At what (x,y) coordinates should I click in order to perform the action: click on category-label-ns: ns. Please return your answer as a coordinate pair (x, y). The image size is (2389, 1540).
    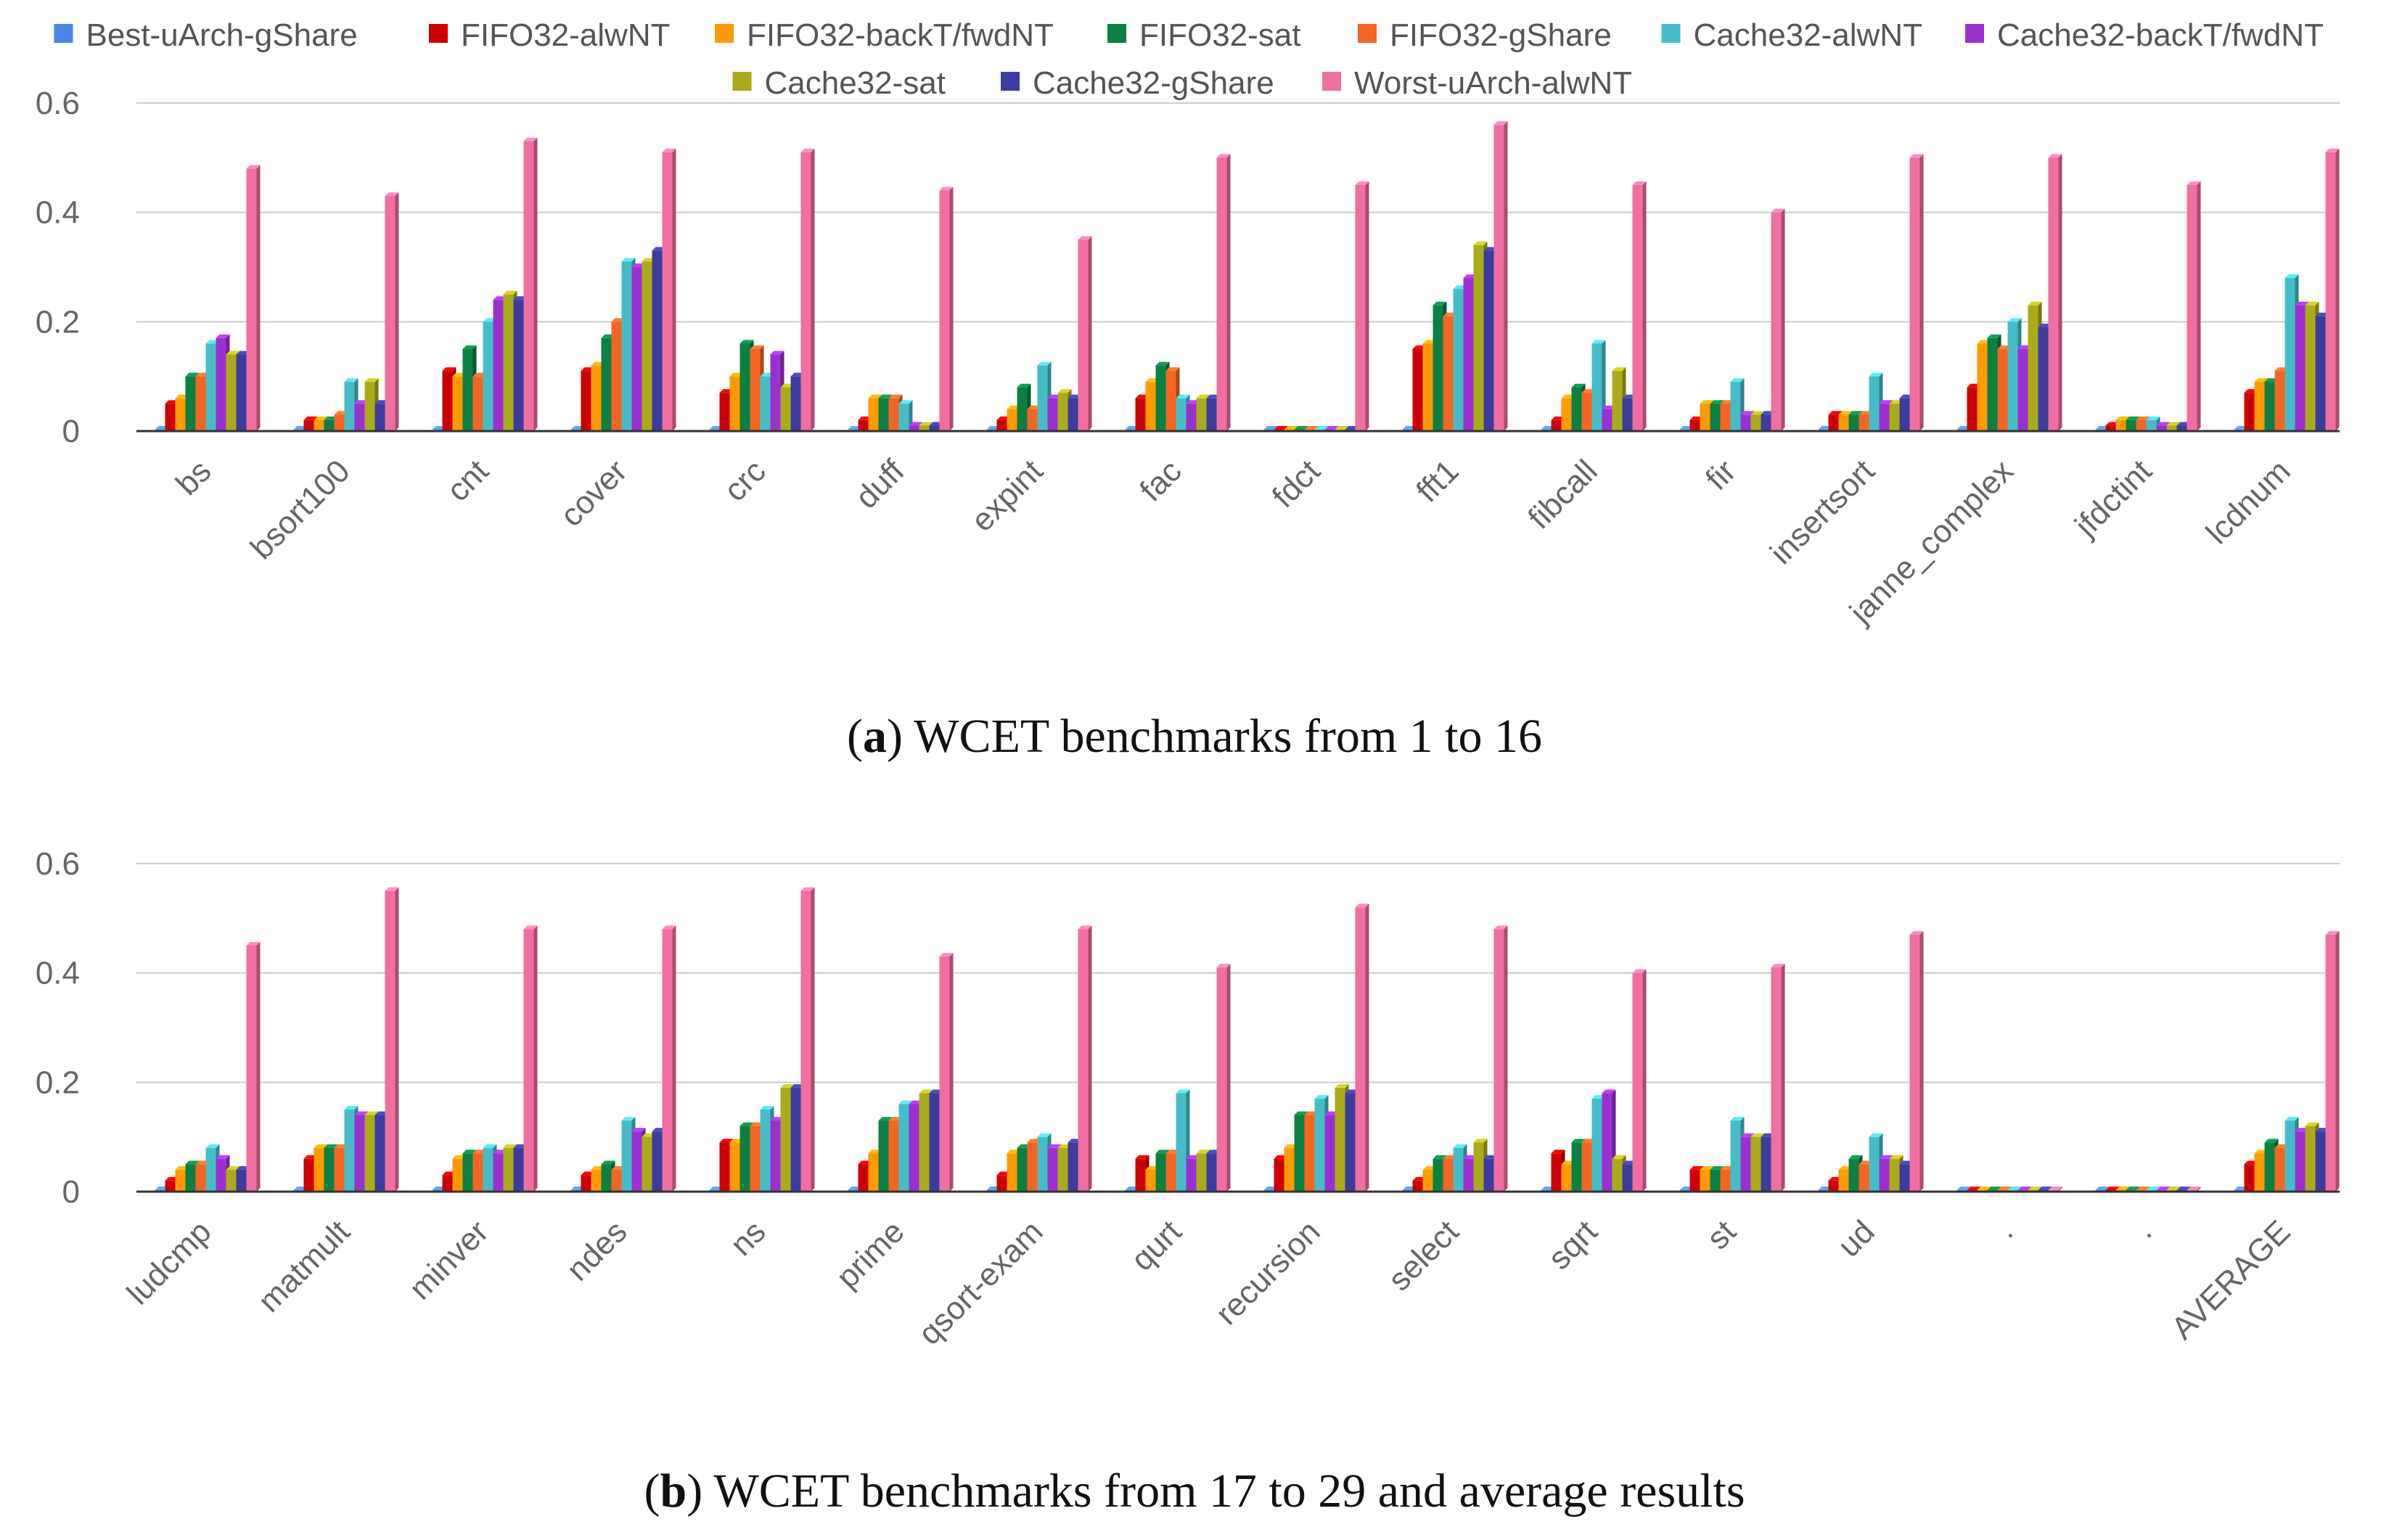
    Looking at the image, I should click on (748, 1238).